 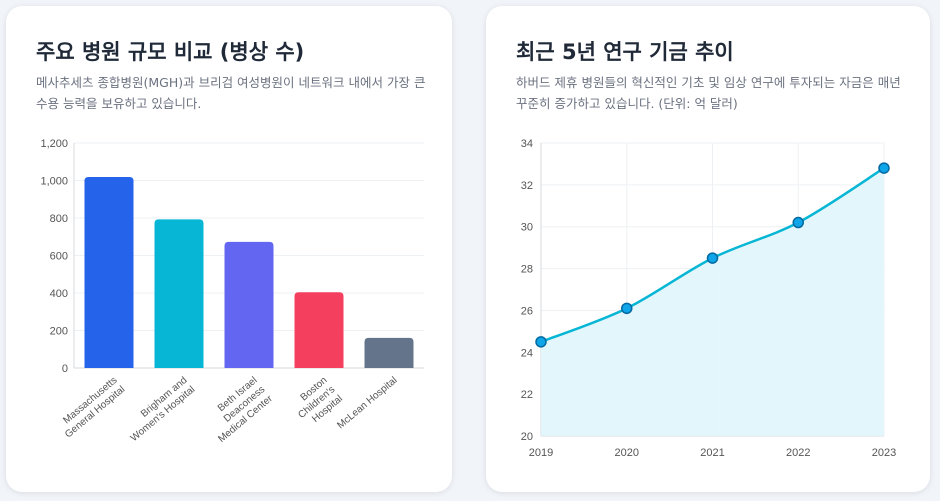 I want to click on x-tick-label-line: McLean Hospital, so click(x=367, y=403).